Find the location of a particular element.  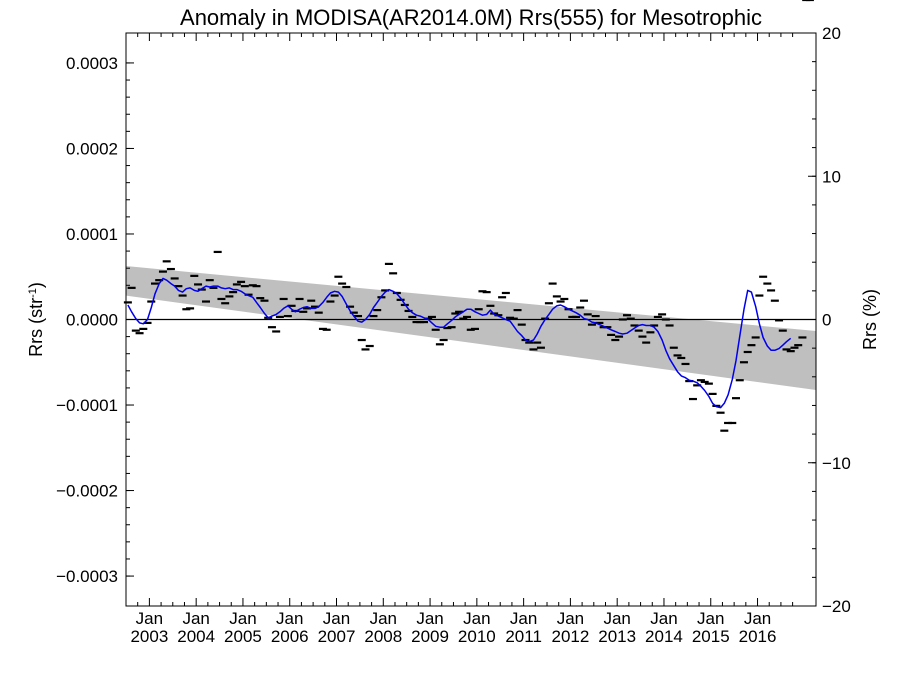

x-tick-year-label: 2008 is located at coordinates (383, 636).